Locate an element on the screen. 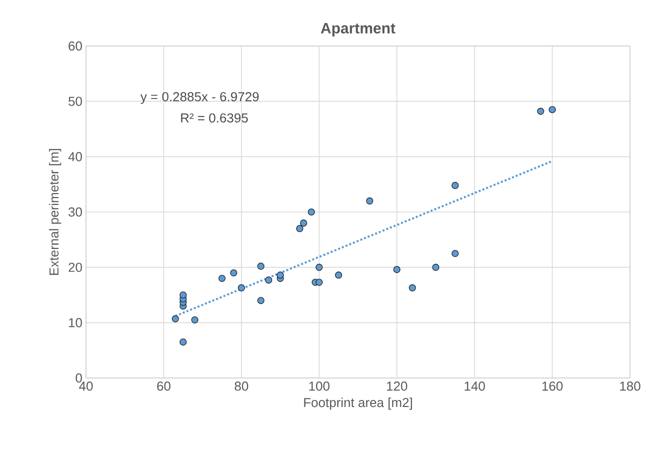  x-tick-label: 120 is located at coordinates (397, 386).